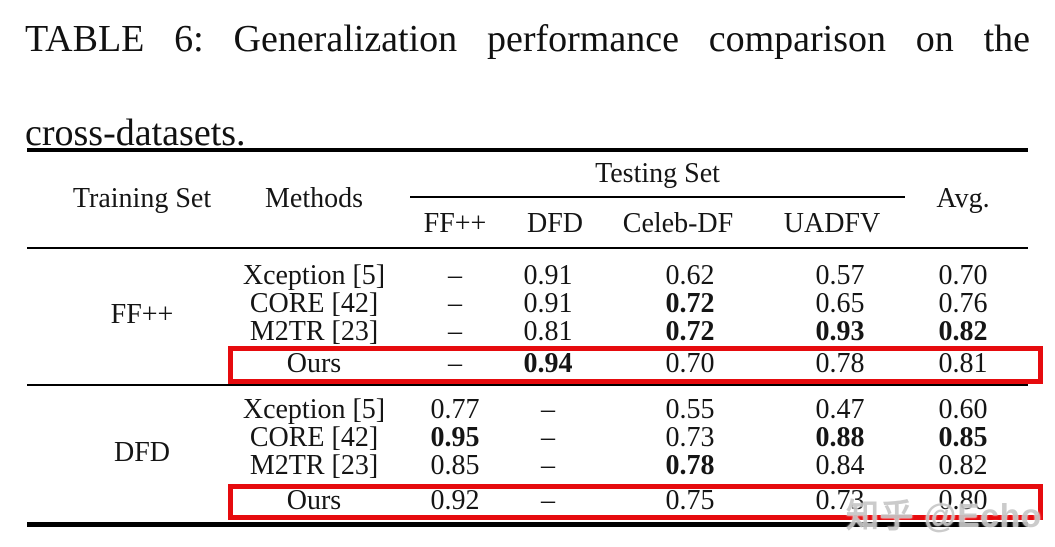 This screenshot has width=1055, height=547. What do you see at coordinates (141, 452) in the screenshot?
I see `training-set-label: DFD` at bounding box center [141, 452].